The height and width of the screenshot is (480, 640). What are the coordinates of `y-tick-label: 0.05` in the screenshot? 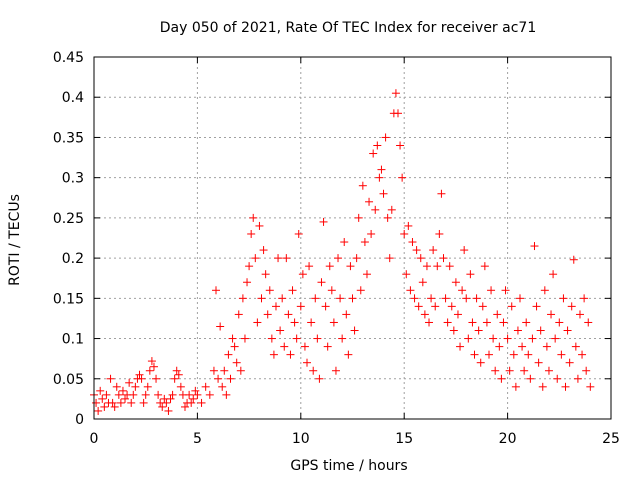 It's located at (68, 380).